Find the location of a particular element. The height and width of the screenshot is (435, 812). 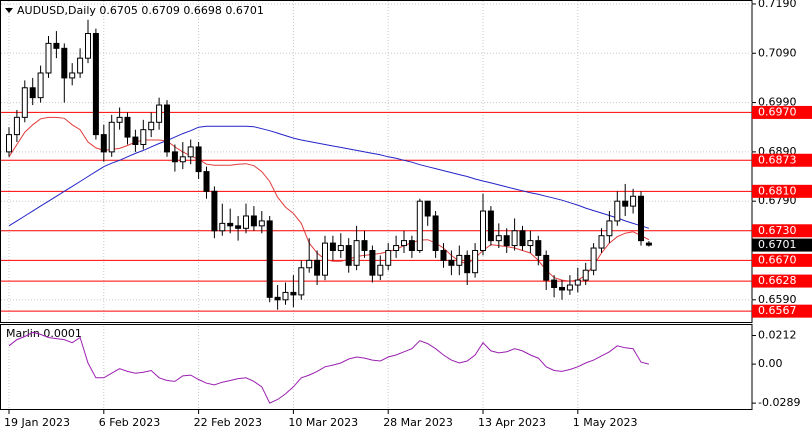

last-price-label: 0.6701 is located at coordinates (777, 244).